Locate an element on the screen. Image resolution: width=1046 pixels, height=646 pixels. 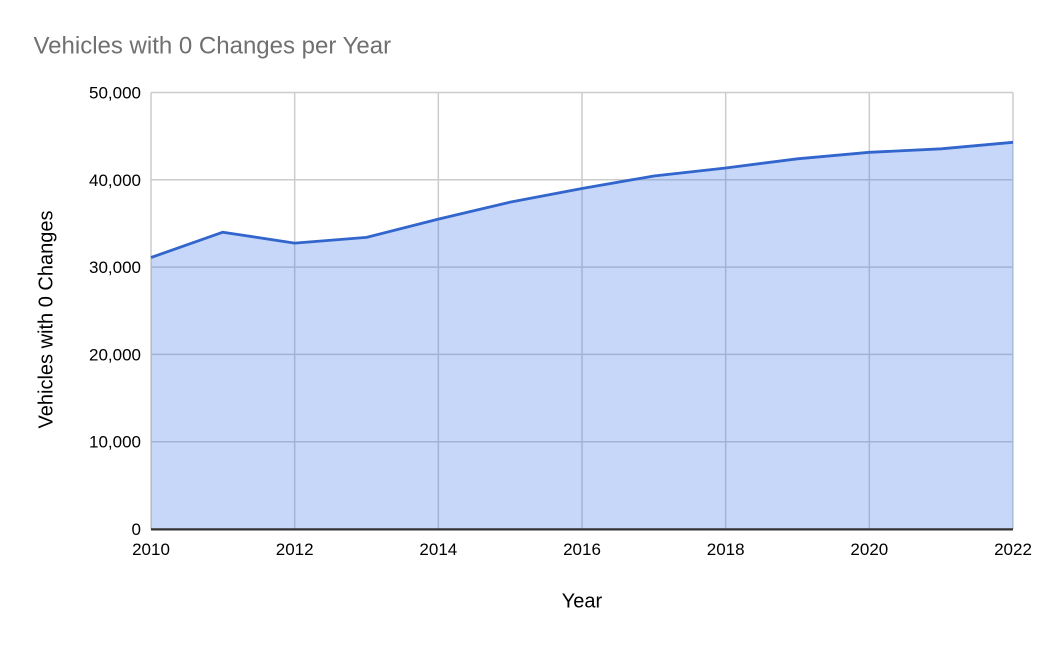
svg-text: 2016 is located at coordinates (582, 549).